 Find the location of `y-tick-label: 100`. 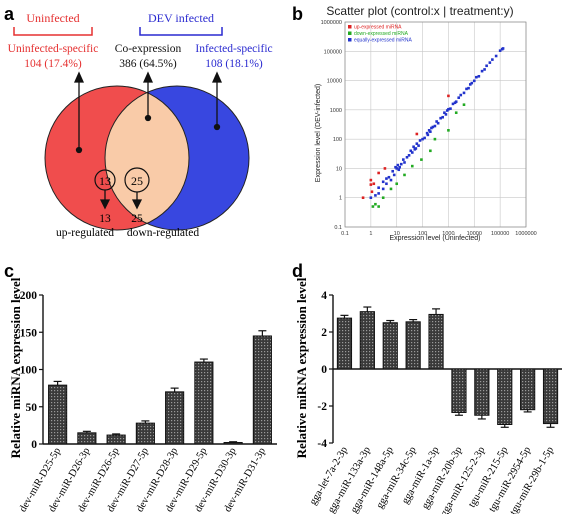

y-tick-label: 100 is located at coordinates (29, 371).